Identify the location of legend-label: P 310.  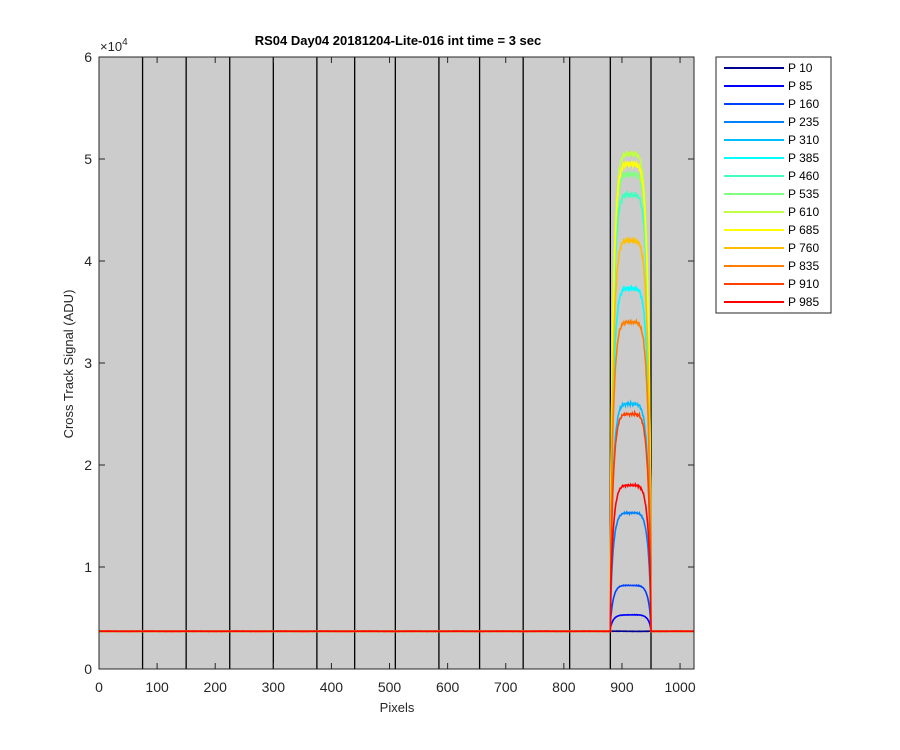
(803, 140).